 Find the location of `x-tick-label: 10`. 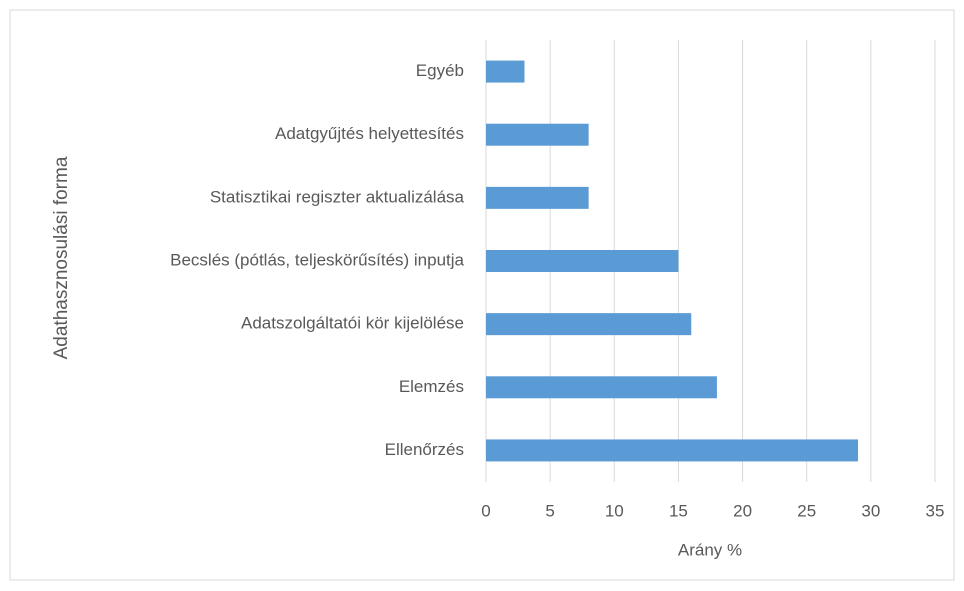

x-tick-label: 10 is located at coordinates (614, 510).